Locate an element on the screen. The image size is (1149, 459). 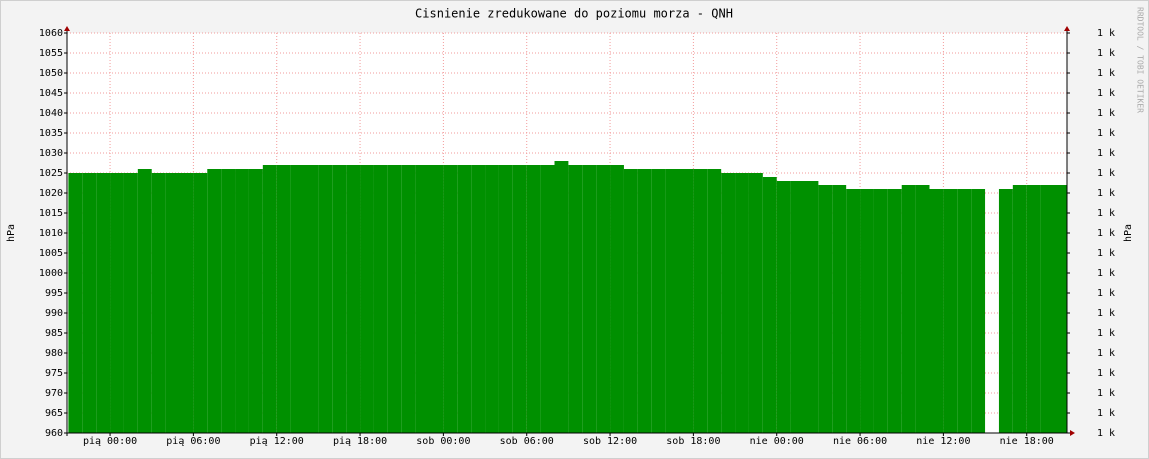
x-tick-label: nie 12:00 is located at coordinates (943, 441).